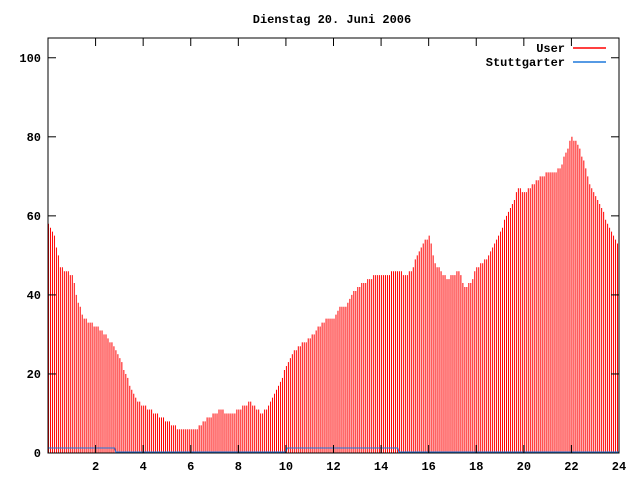 The width and height of the screenshot is (640, 480). Describe the element at coordinates (34, 296) in the screenshot. I see `y-tick-label: 40` at that location.